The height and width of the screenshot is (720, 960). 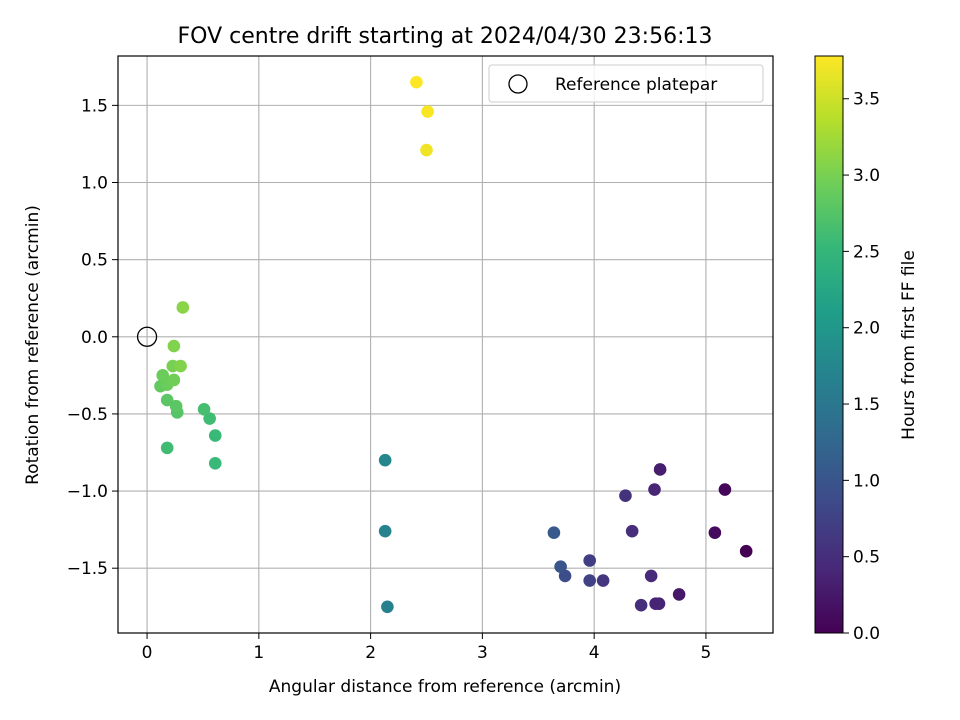 I want to click on reference-marker, so click(x=147, y=336).